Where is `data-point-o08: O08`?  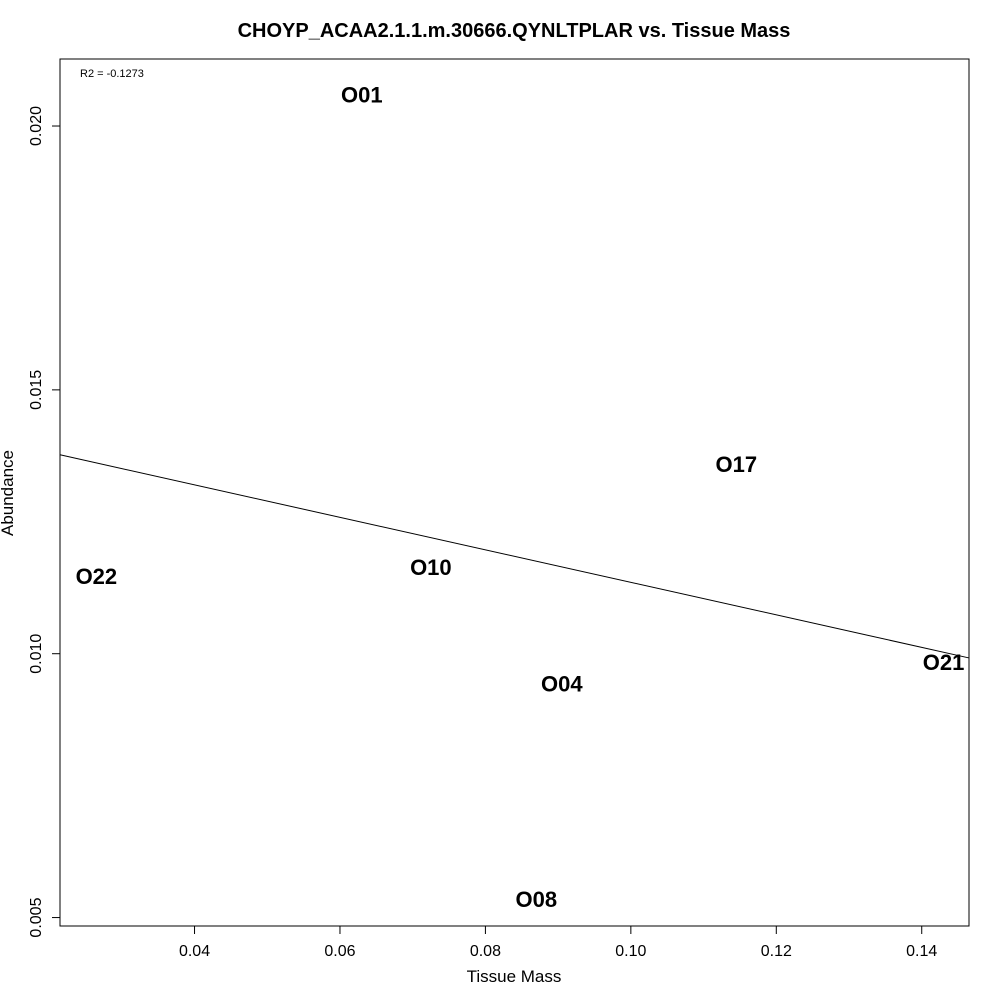
data-point-o08: O08 is located at coordinates (537, 899).